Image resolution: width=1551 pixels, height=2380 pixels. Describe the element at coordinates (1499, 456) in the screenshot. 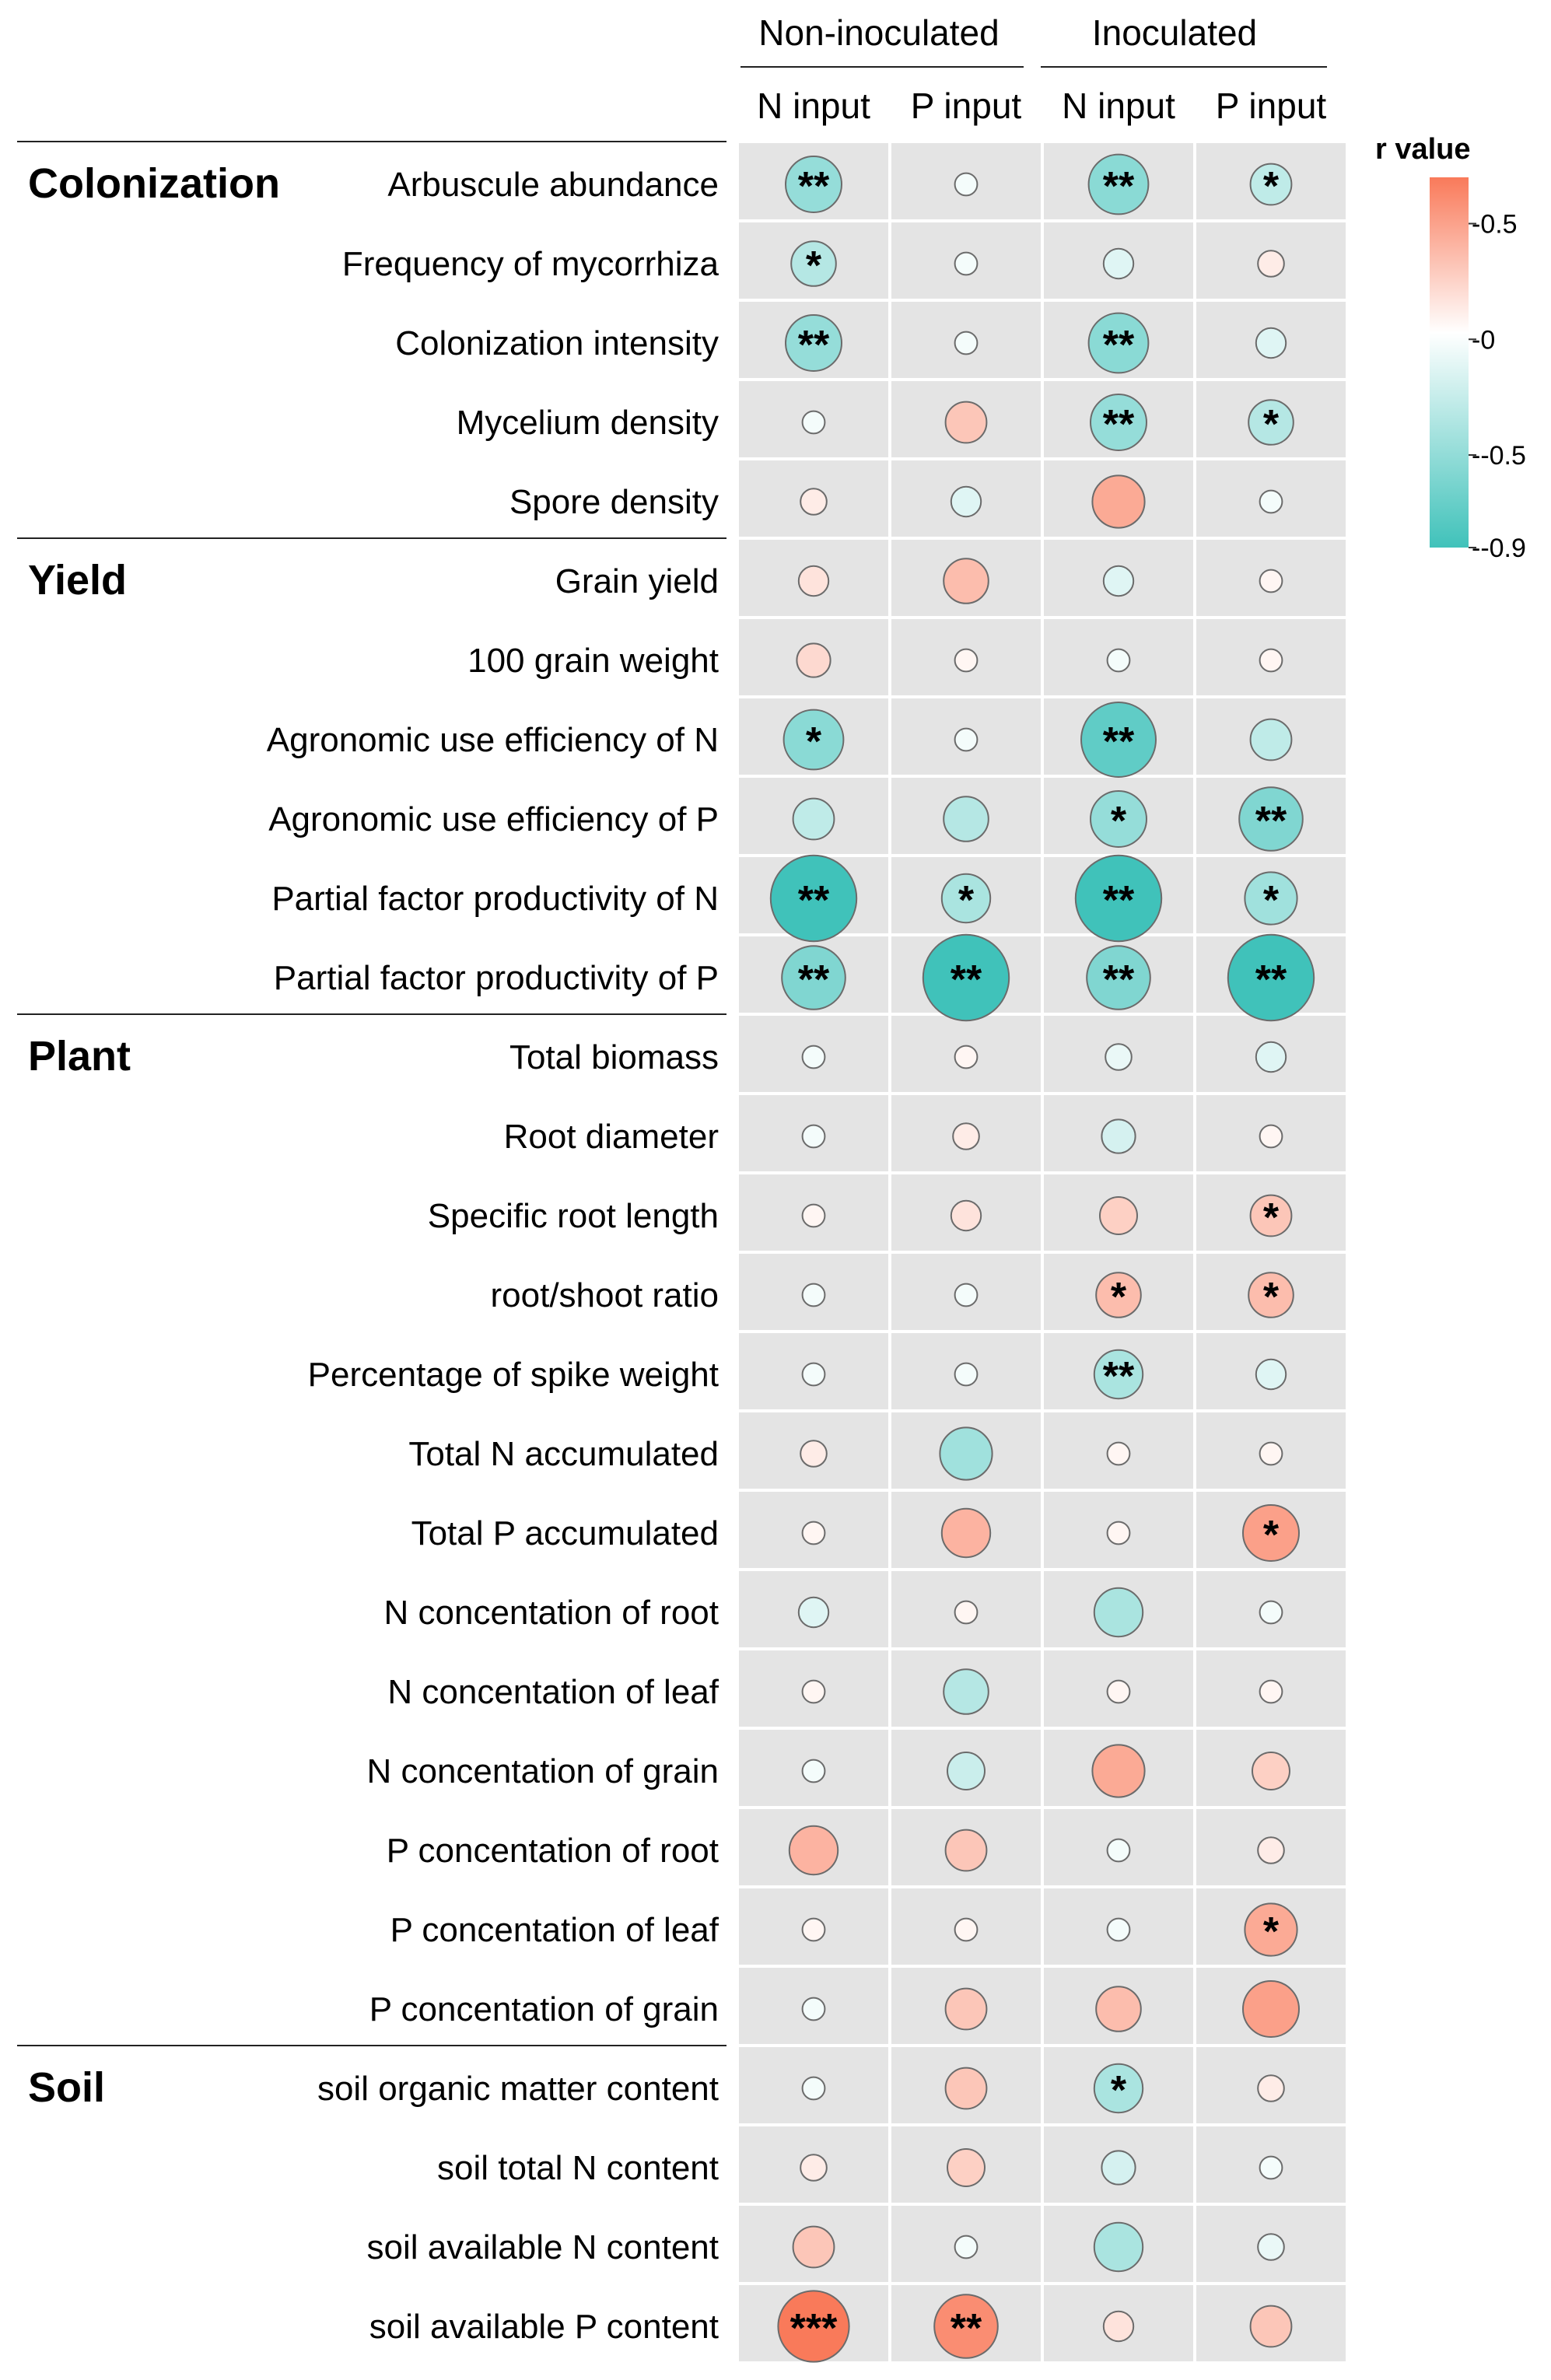

I see `legend-tick-label: --0.5` at that location.